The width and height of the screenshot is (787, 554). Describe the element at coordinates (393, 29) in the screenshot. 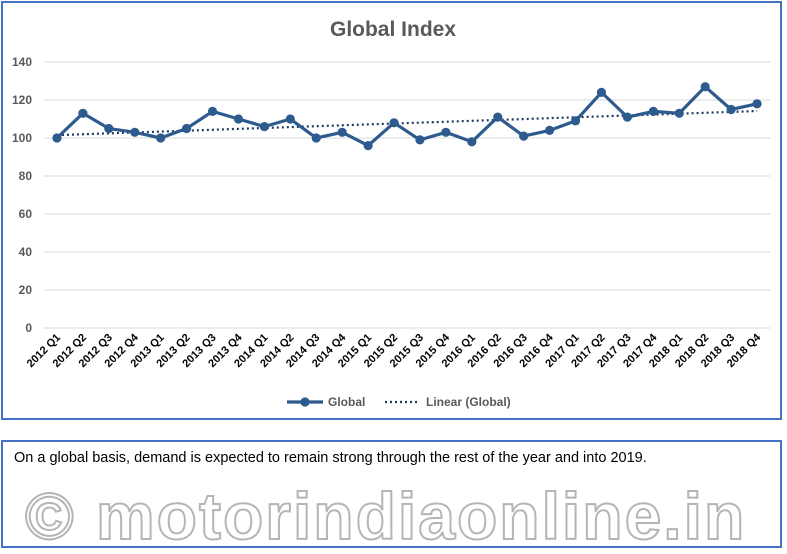

I see `chart-title: Global Index` at that location.